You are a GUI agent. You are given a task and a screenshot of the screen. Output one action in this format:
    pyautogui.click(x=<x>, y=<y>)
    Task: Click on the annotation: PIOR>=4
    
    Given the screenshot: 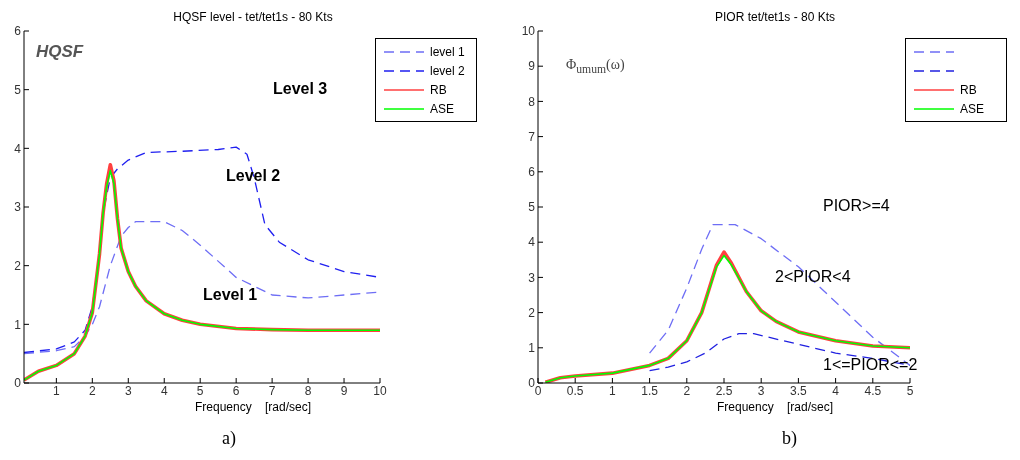 What is the action you would take?
    pyautogui.click(x=856, y=206)
    